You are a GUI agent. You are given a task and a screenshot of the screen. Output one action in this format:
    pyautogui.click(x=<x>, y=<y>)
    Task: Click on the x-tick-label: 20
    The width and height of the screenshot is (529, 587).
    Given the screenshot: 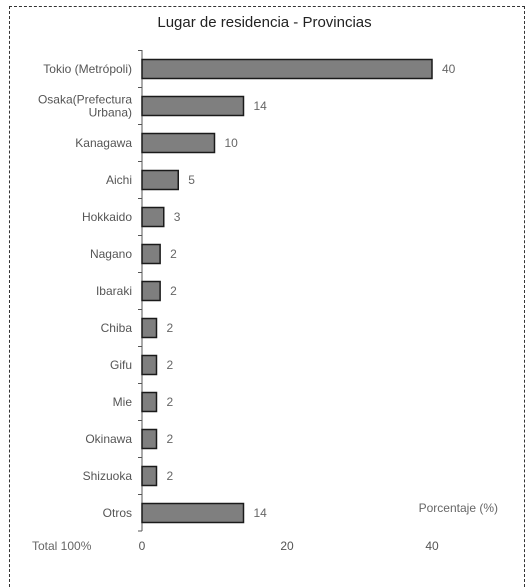 What is the action you would take?
    pyautogui.click(x=287, y=546)
    